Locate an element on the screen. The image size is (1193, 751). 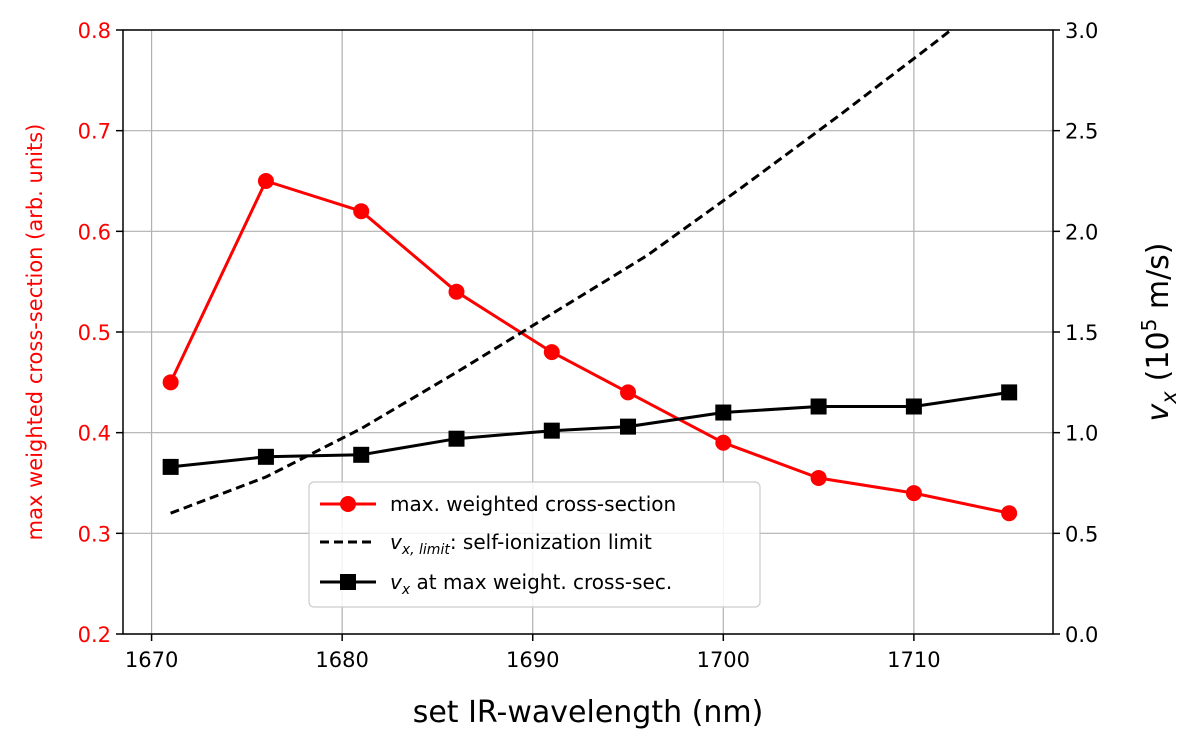
legend-vx-rest: at max weight. cross-sec. is located at coordinates (541, 582).